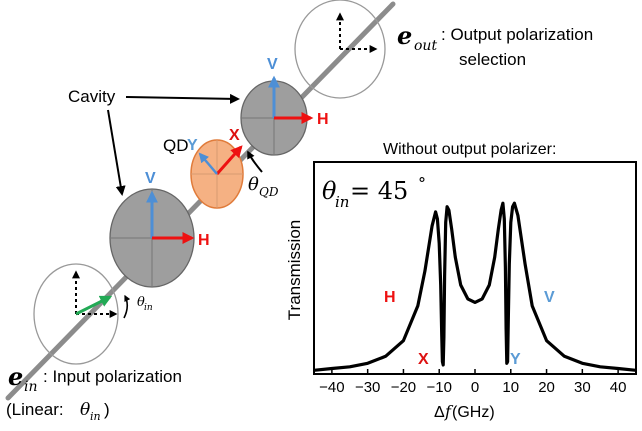 This screenshot has width=642, height=431. What do you see at coordinates (253, 184) in the screenshot?
I see `theta-qd-symbol: θ` at bounding box center [253, 184].